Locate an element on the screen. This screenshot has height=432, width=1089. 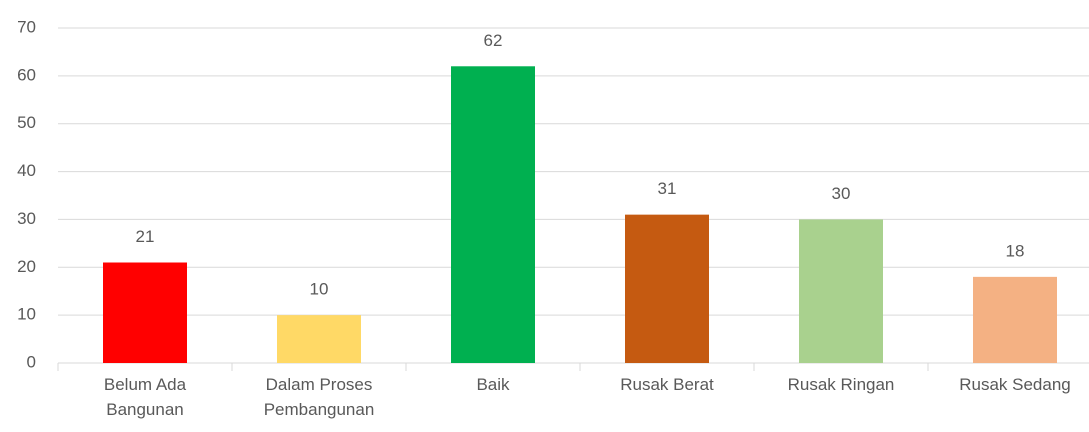
y-tick-label: 10 is located at coordinates (26, 314).